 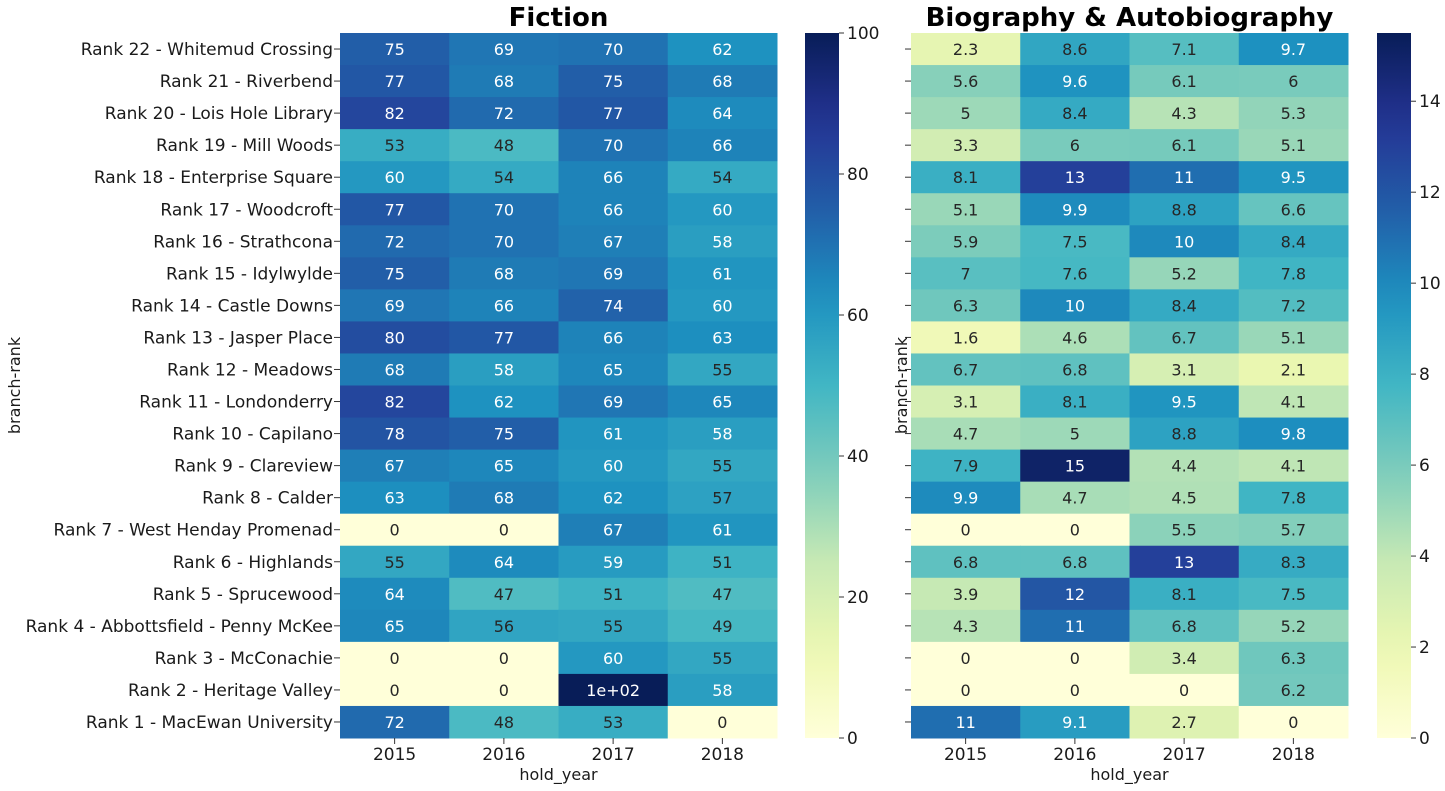 What do you see at coordinates (1293, 177) in the screenshot?
I see `cell-annotation: 9.5` at bounding box center [1293, 177].